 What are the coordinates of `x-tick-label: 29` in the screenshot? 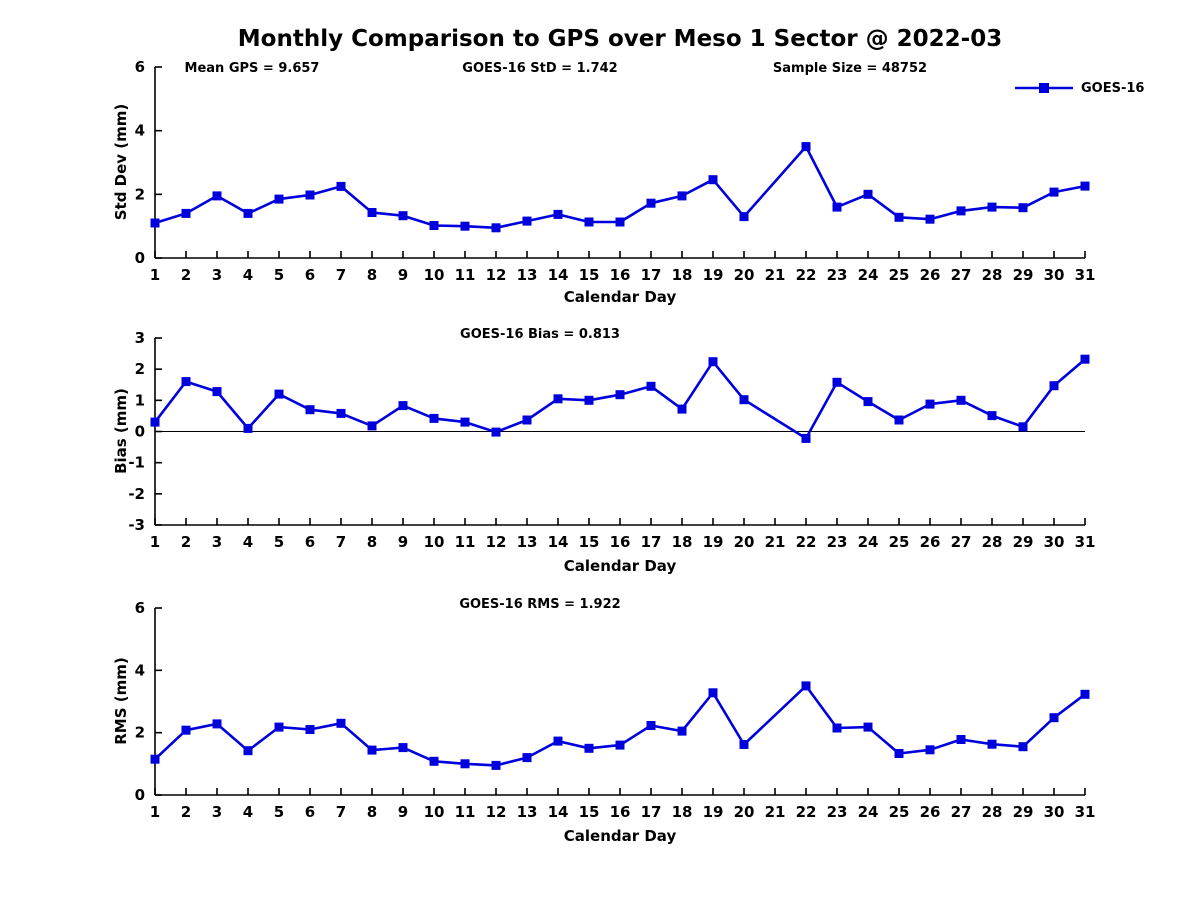 It's located at (1023, 275).